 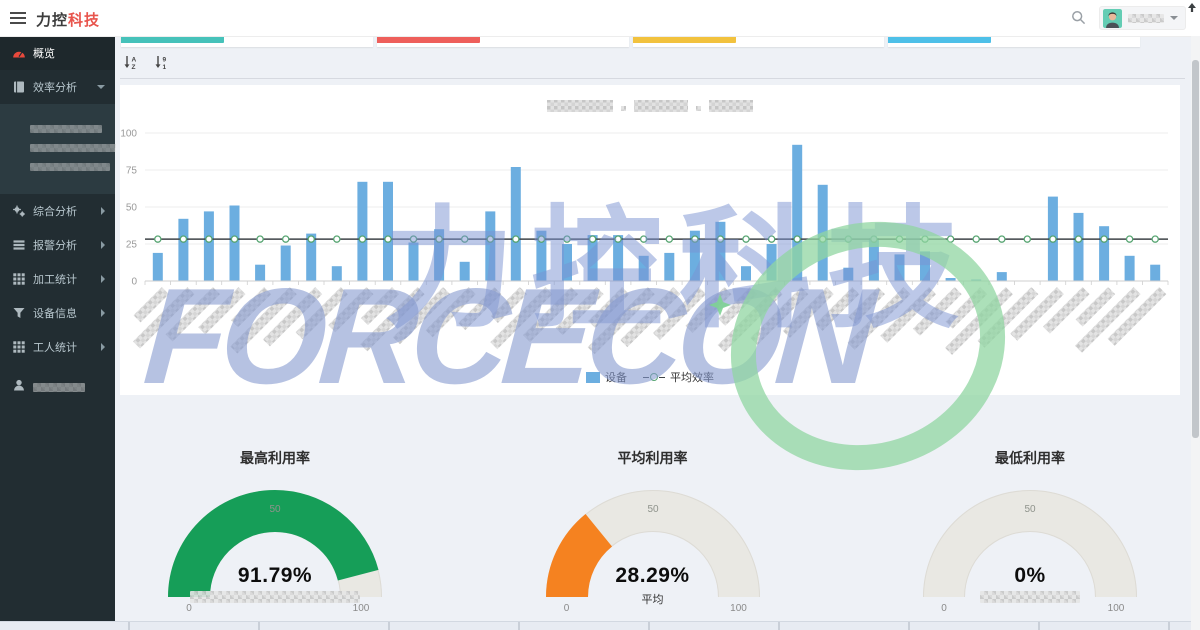 What do you see at coordinates (57, 347) in the screenshot?
I see `sidebar-item-worker-stats: 工人统计` at bounding box center [57, 347].